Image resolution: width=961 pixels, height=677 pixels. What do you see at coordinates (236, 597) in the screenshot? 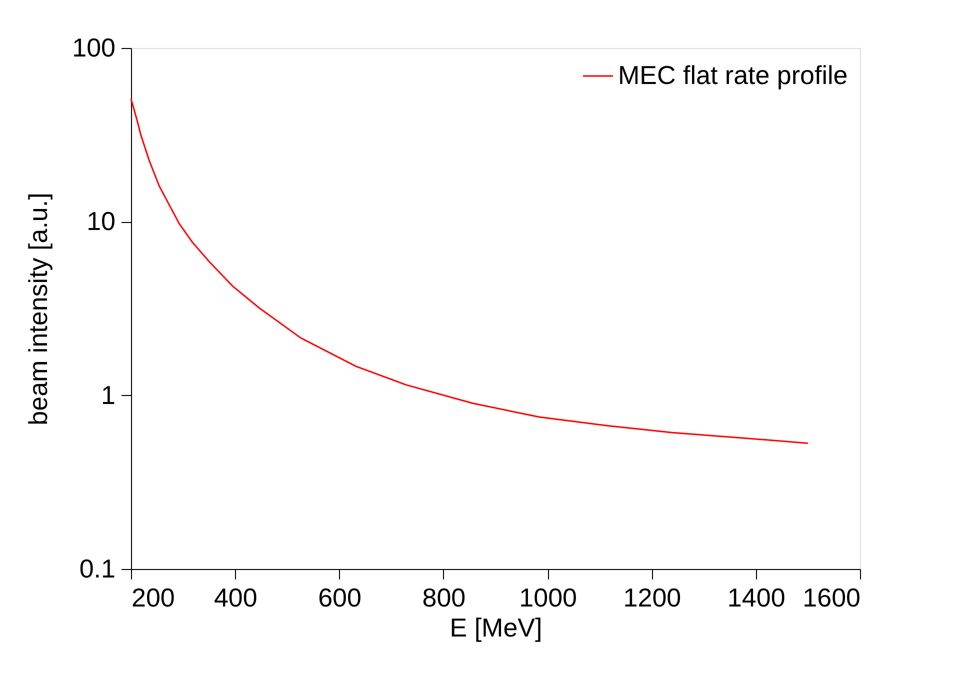
I see `x-tick-label: 400` at bounding box center [236, 597].